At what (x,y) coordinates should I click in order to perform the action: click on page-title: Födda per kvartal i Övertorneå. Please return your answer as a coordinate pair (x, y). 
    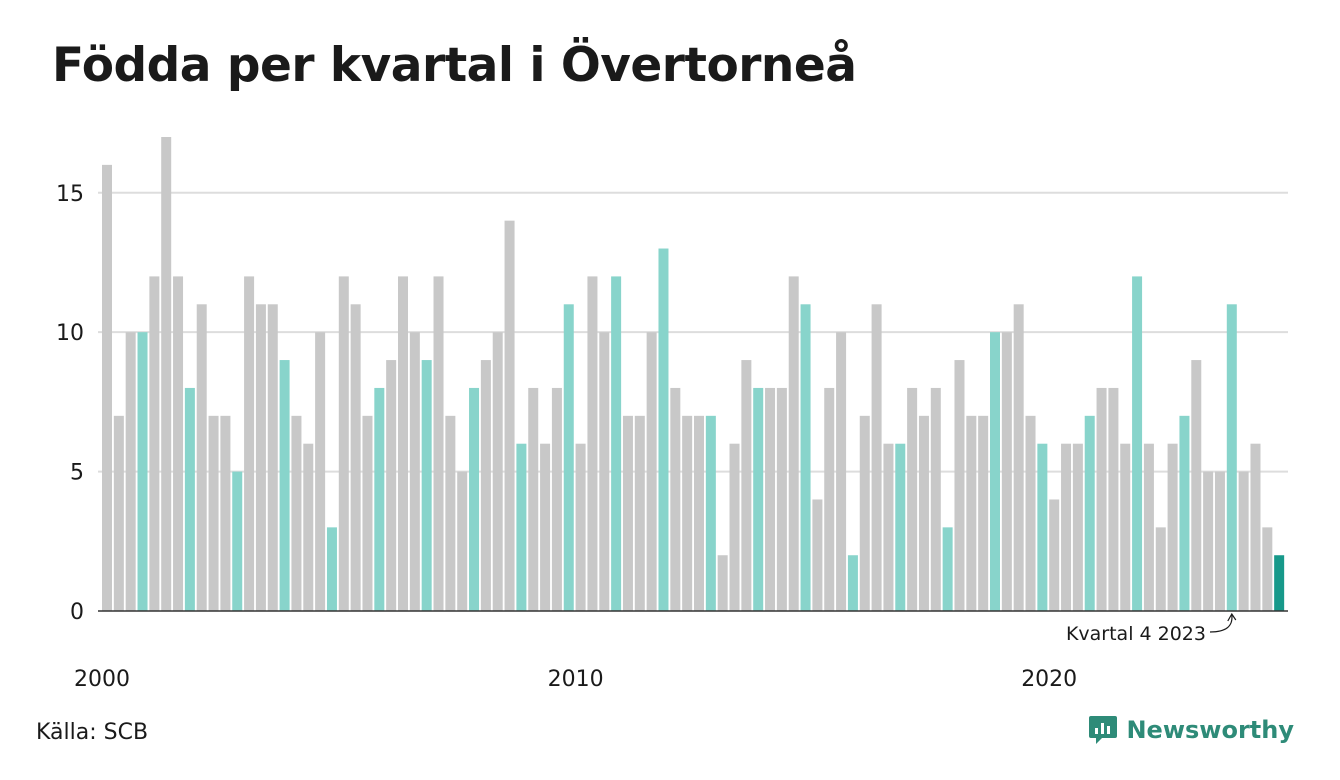
    Looking at the image, I should click on (454, 65).